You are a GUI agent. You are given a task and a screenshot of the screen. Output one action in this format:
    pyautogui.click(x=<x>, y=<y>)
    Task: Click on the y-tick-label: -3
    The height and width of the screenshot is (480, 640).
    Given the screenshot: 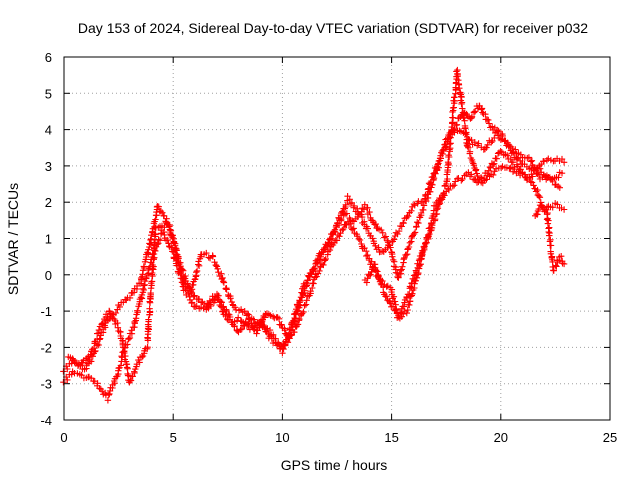 What is the action you would take?
    pyautogui.click(x=46, y=384)
    